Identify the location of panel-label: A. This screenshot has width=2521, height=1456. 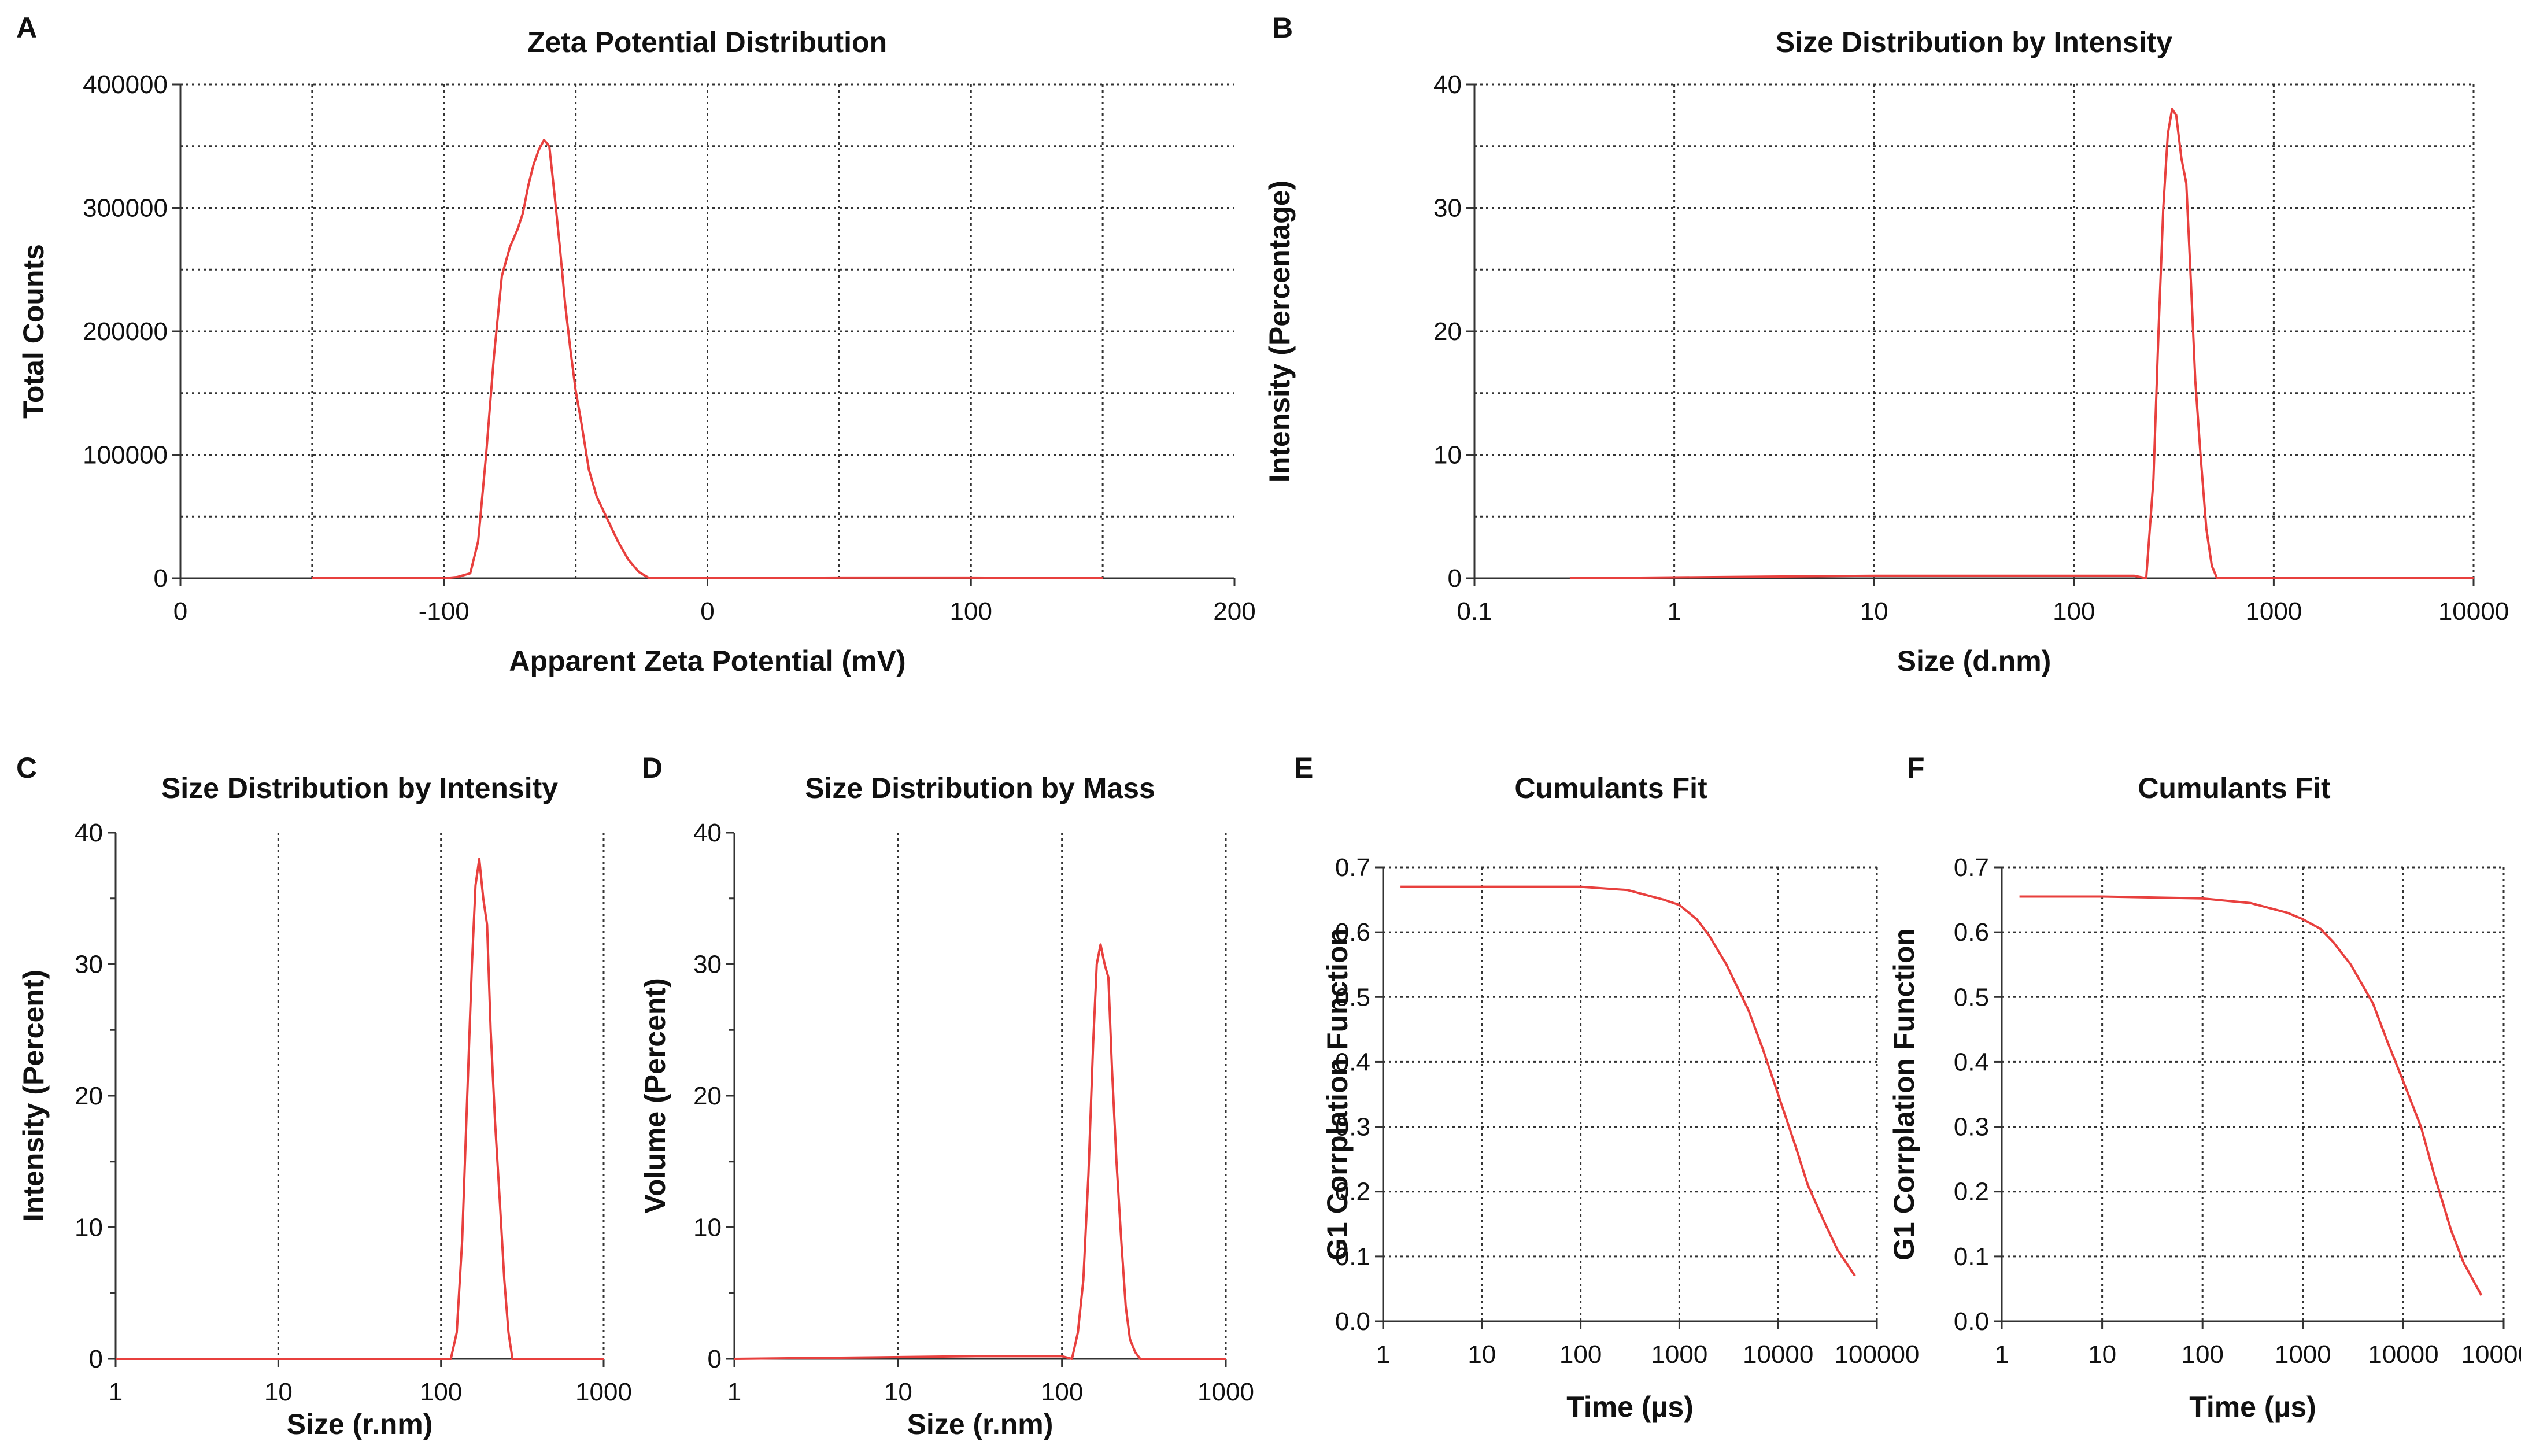
(26, 28).